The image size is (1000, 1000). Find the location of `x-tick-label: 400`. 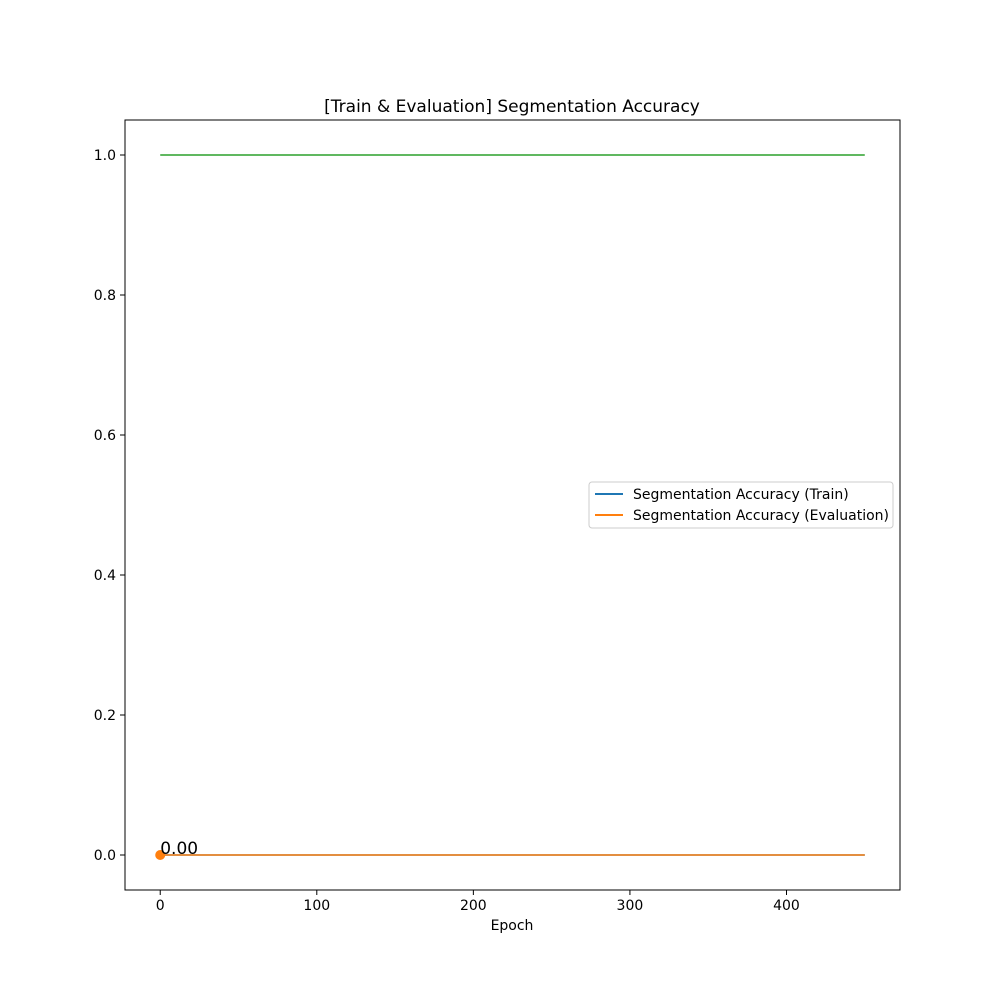

x-tick-label: 400 is located at coordinates (786, 906).